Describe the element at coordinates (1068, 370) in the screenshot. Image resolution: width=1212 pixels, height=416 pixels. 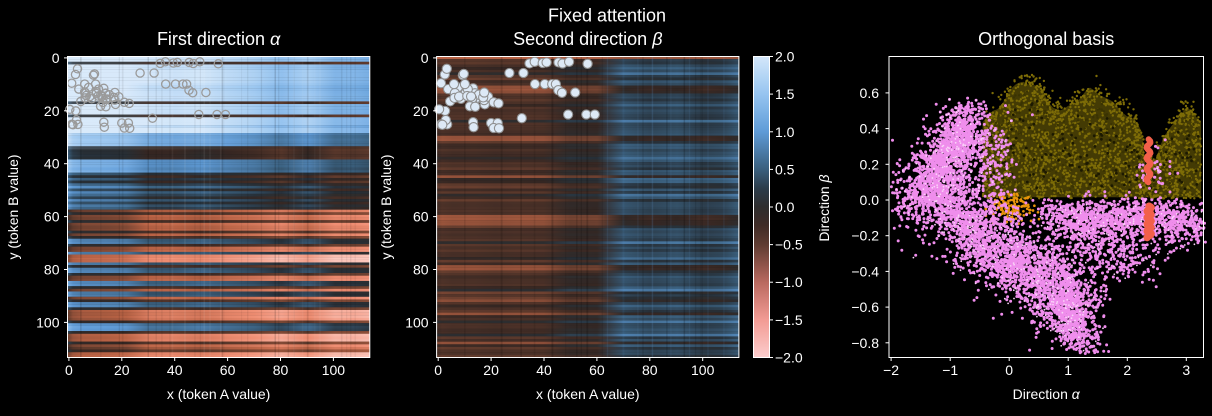
I see `svg-text: 1` at that location.